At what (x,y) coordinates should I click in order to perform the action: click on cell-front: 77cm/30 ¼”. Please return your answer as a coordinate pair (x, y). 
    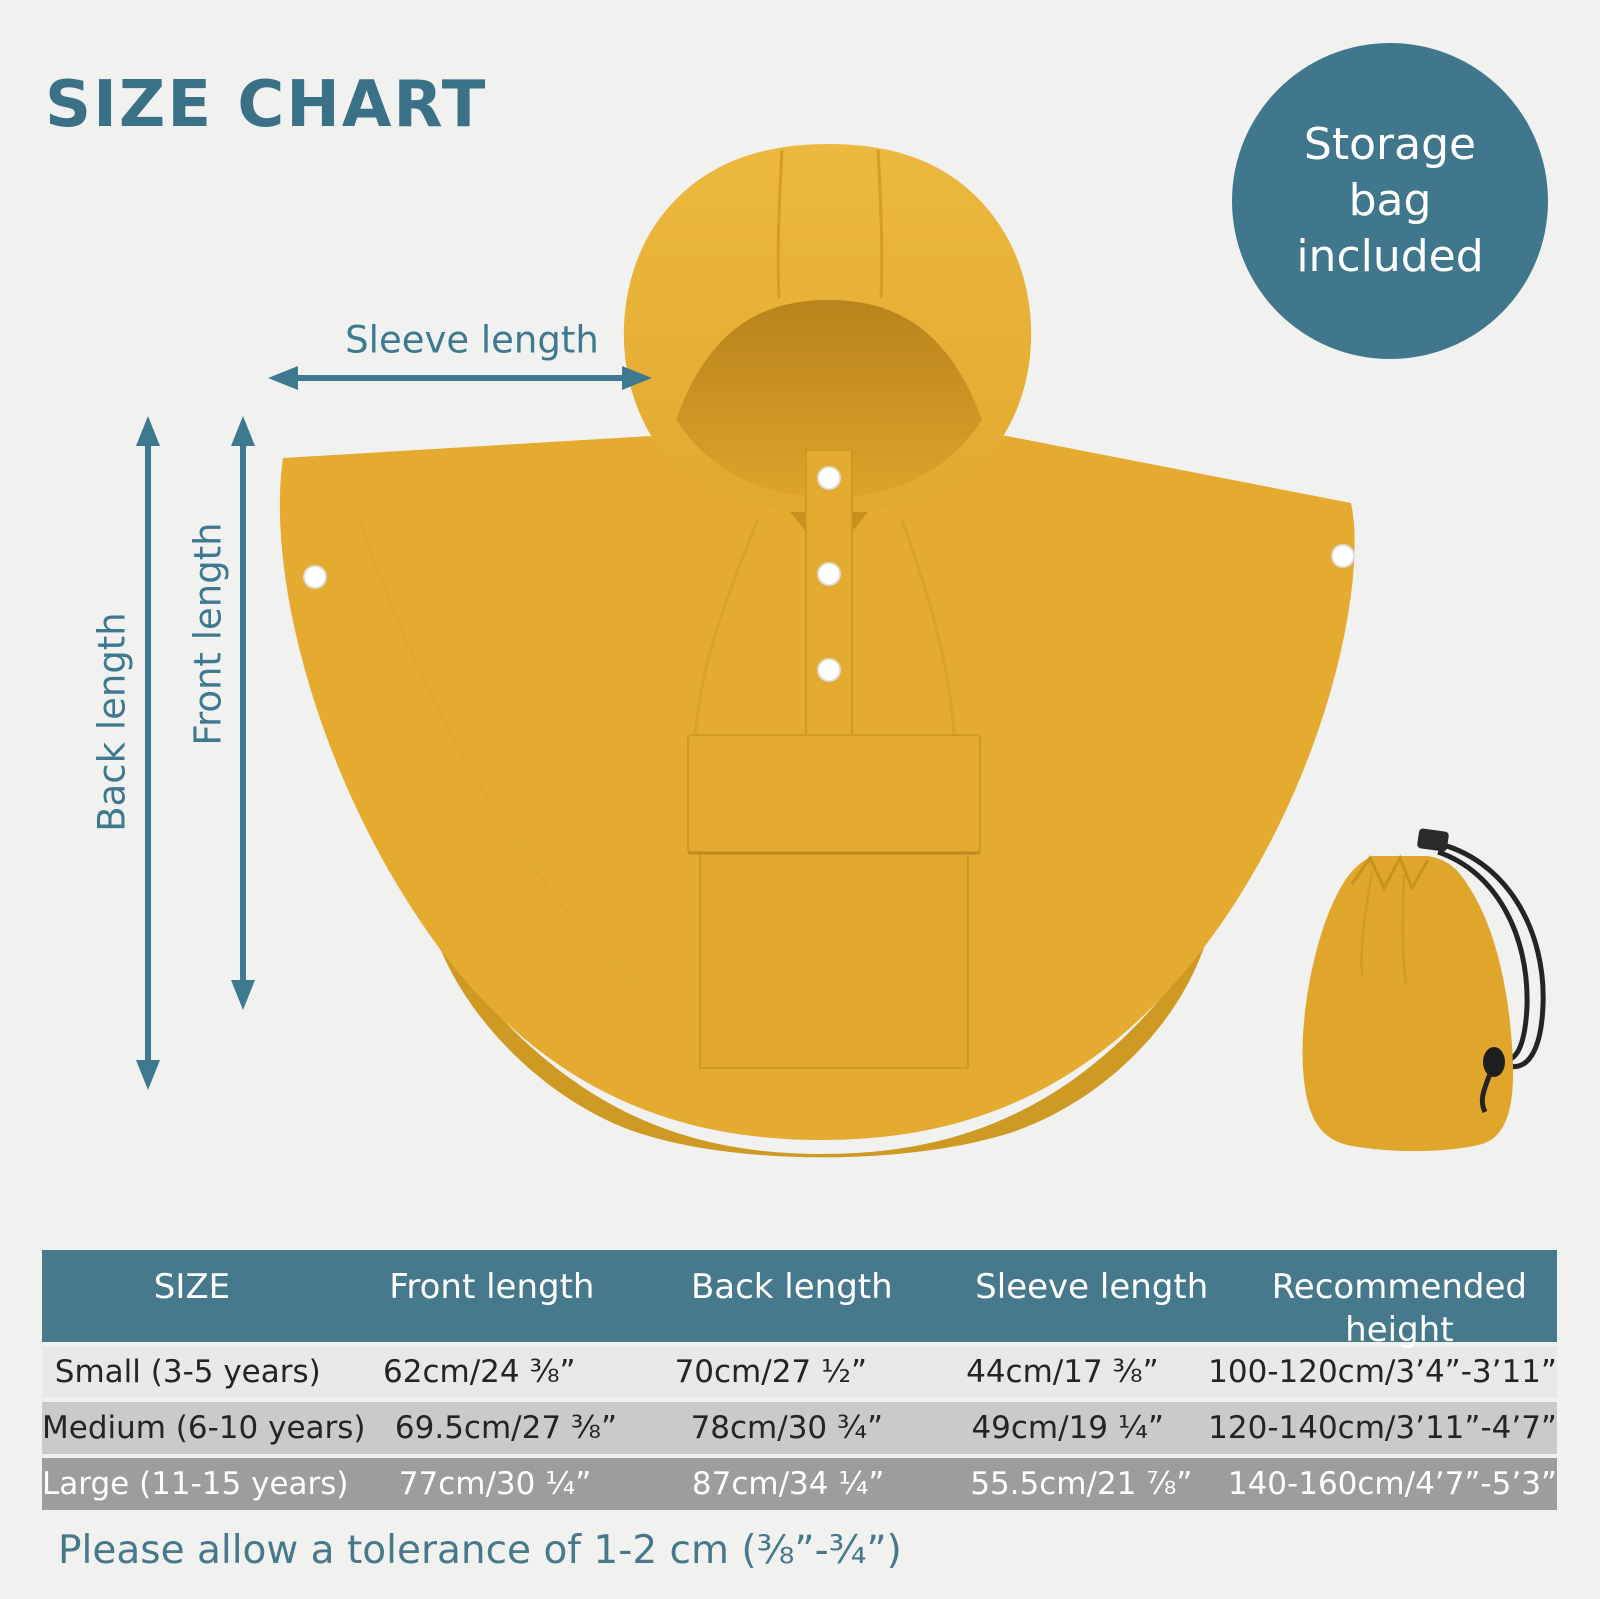
    Looking at the image, I should click on (495, 1484).